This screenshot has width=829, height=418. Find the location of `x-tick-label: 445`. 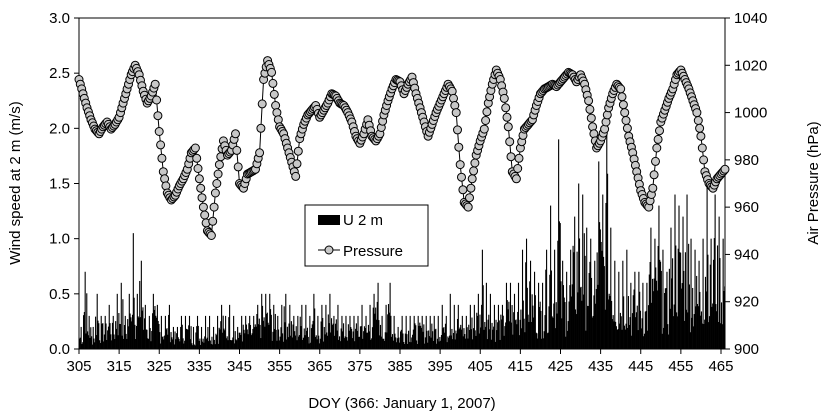

x-tick-label: 445 is located at coordinates (640, 366).